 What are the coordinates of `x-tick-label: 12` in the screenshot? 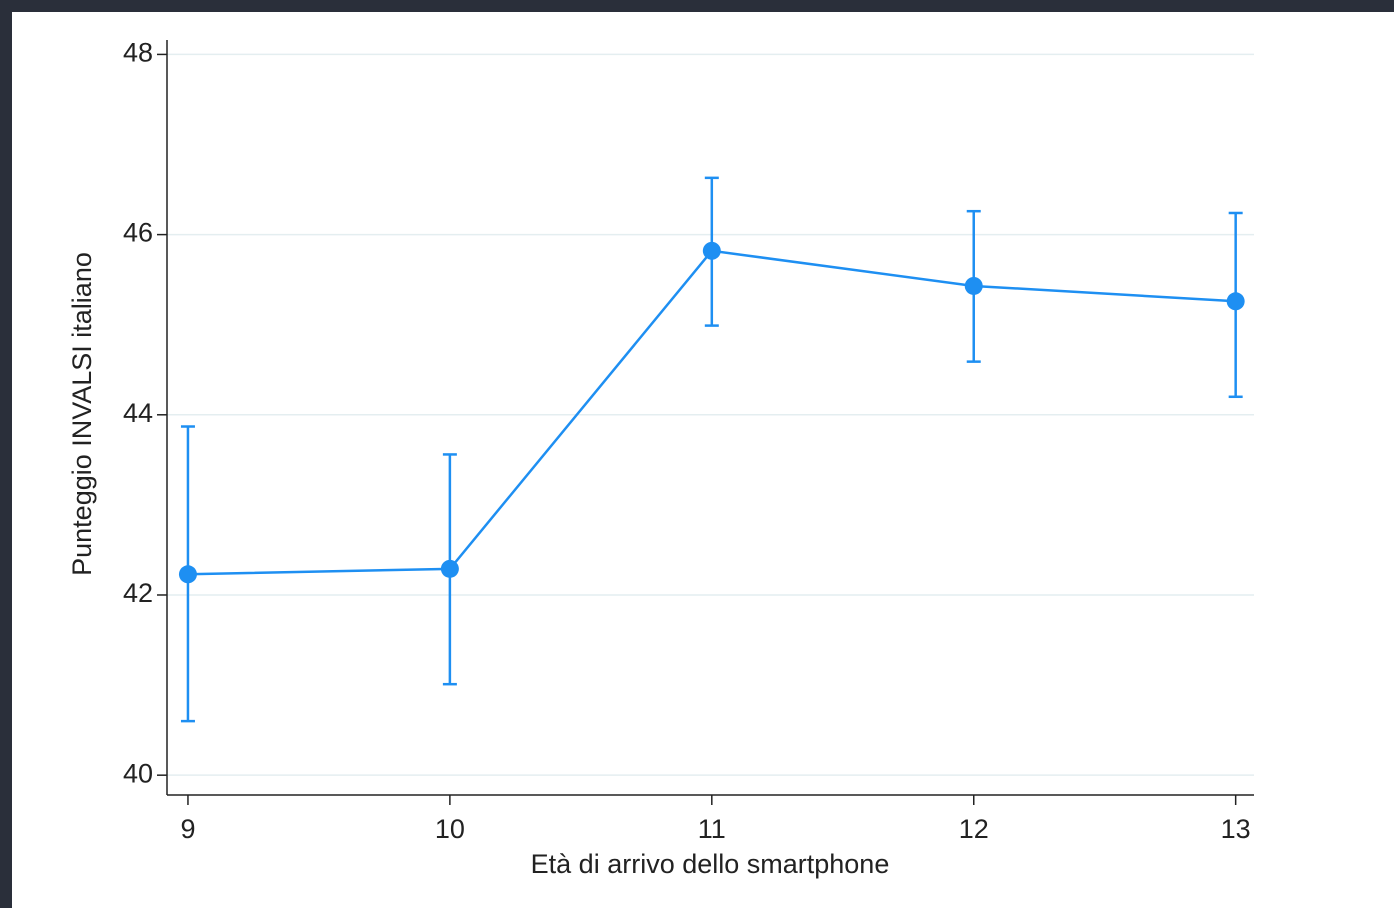 It's located at (974, 829).